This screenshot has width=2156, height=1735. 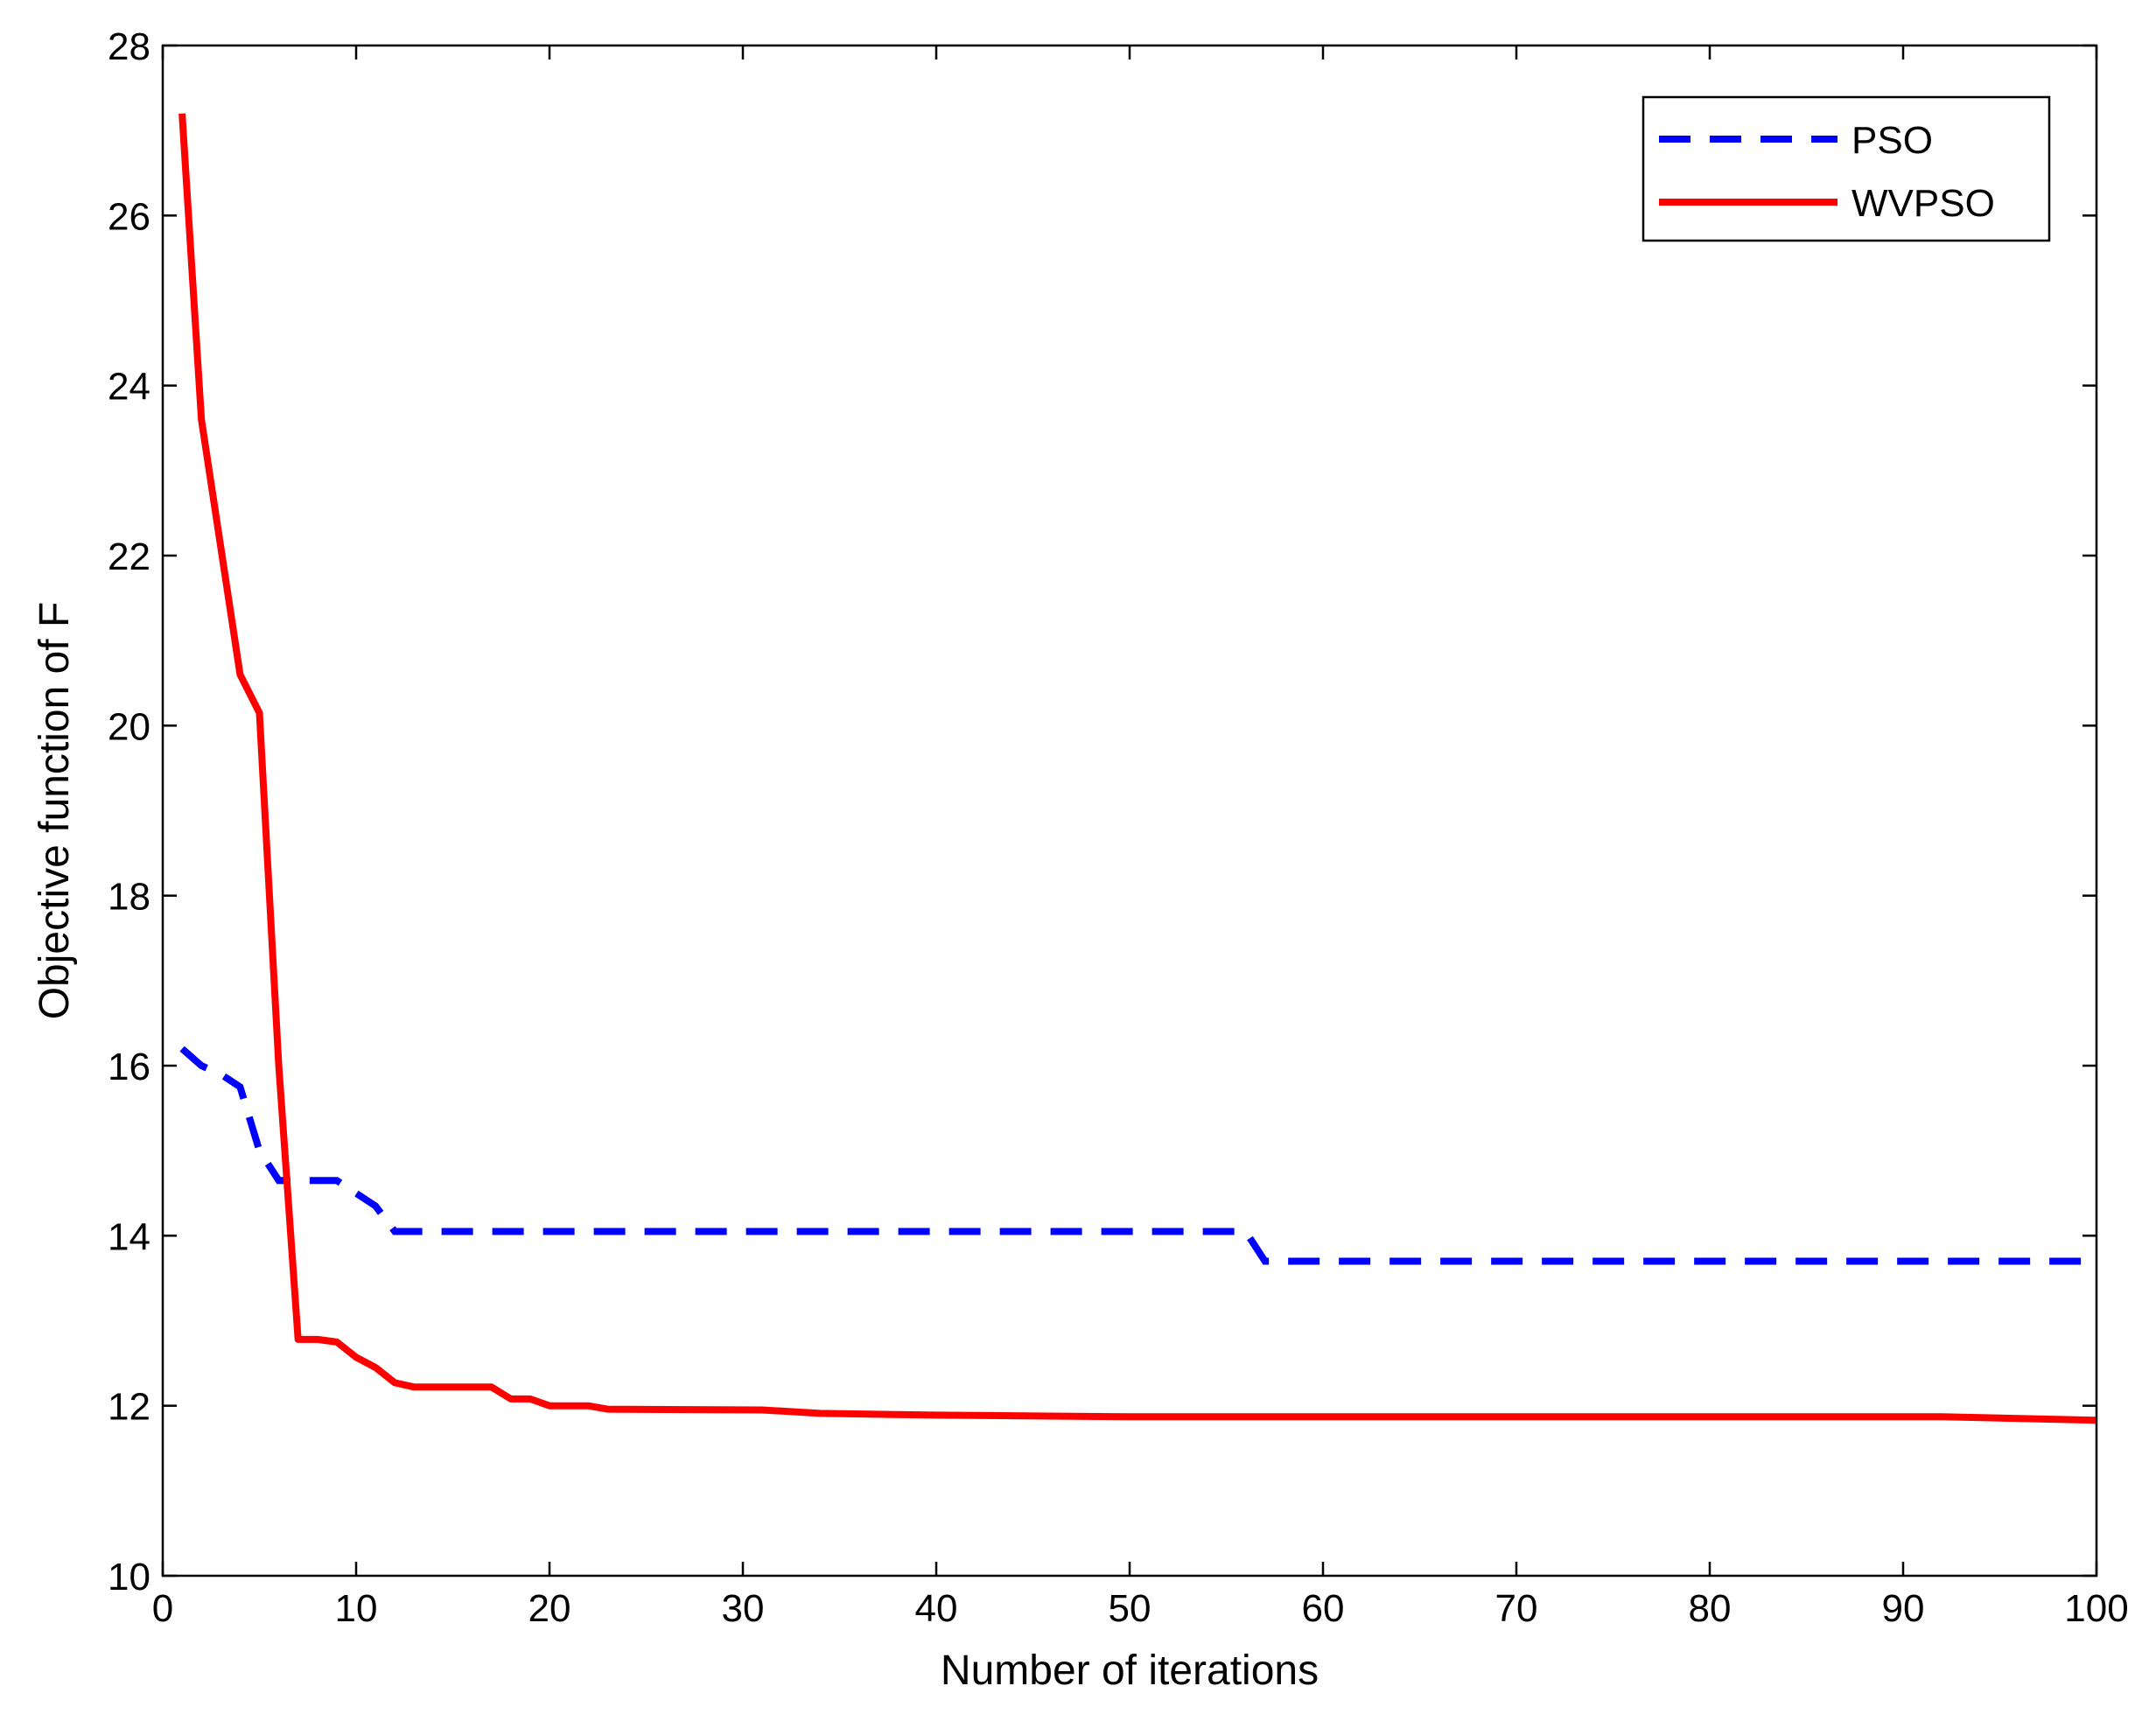 I want to click on x-tick-label: 40, so click(x=936, y=1609).